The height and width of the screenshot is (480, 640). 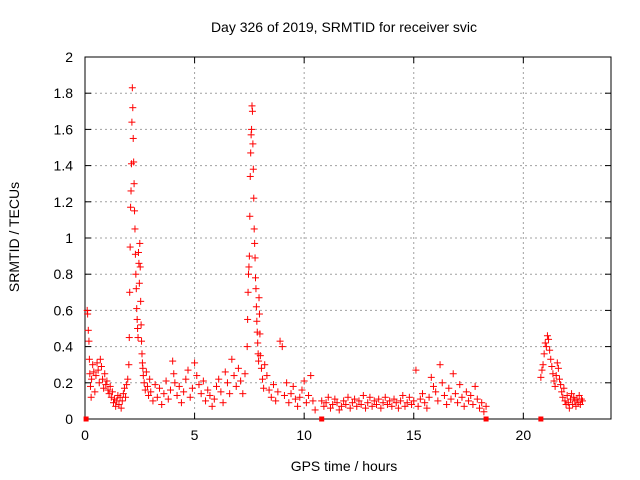 I want to click on zero-marker, so click(x=322, y=419).